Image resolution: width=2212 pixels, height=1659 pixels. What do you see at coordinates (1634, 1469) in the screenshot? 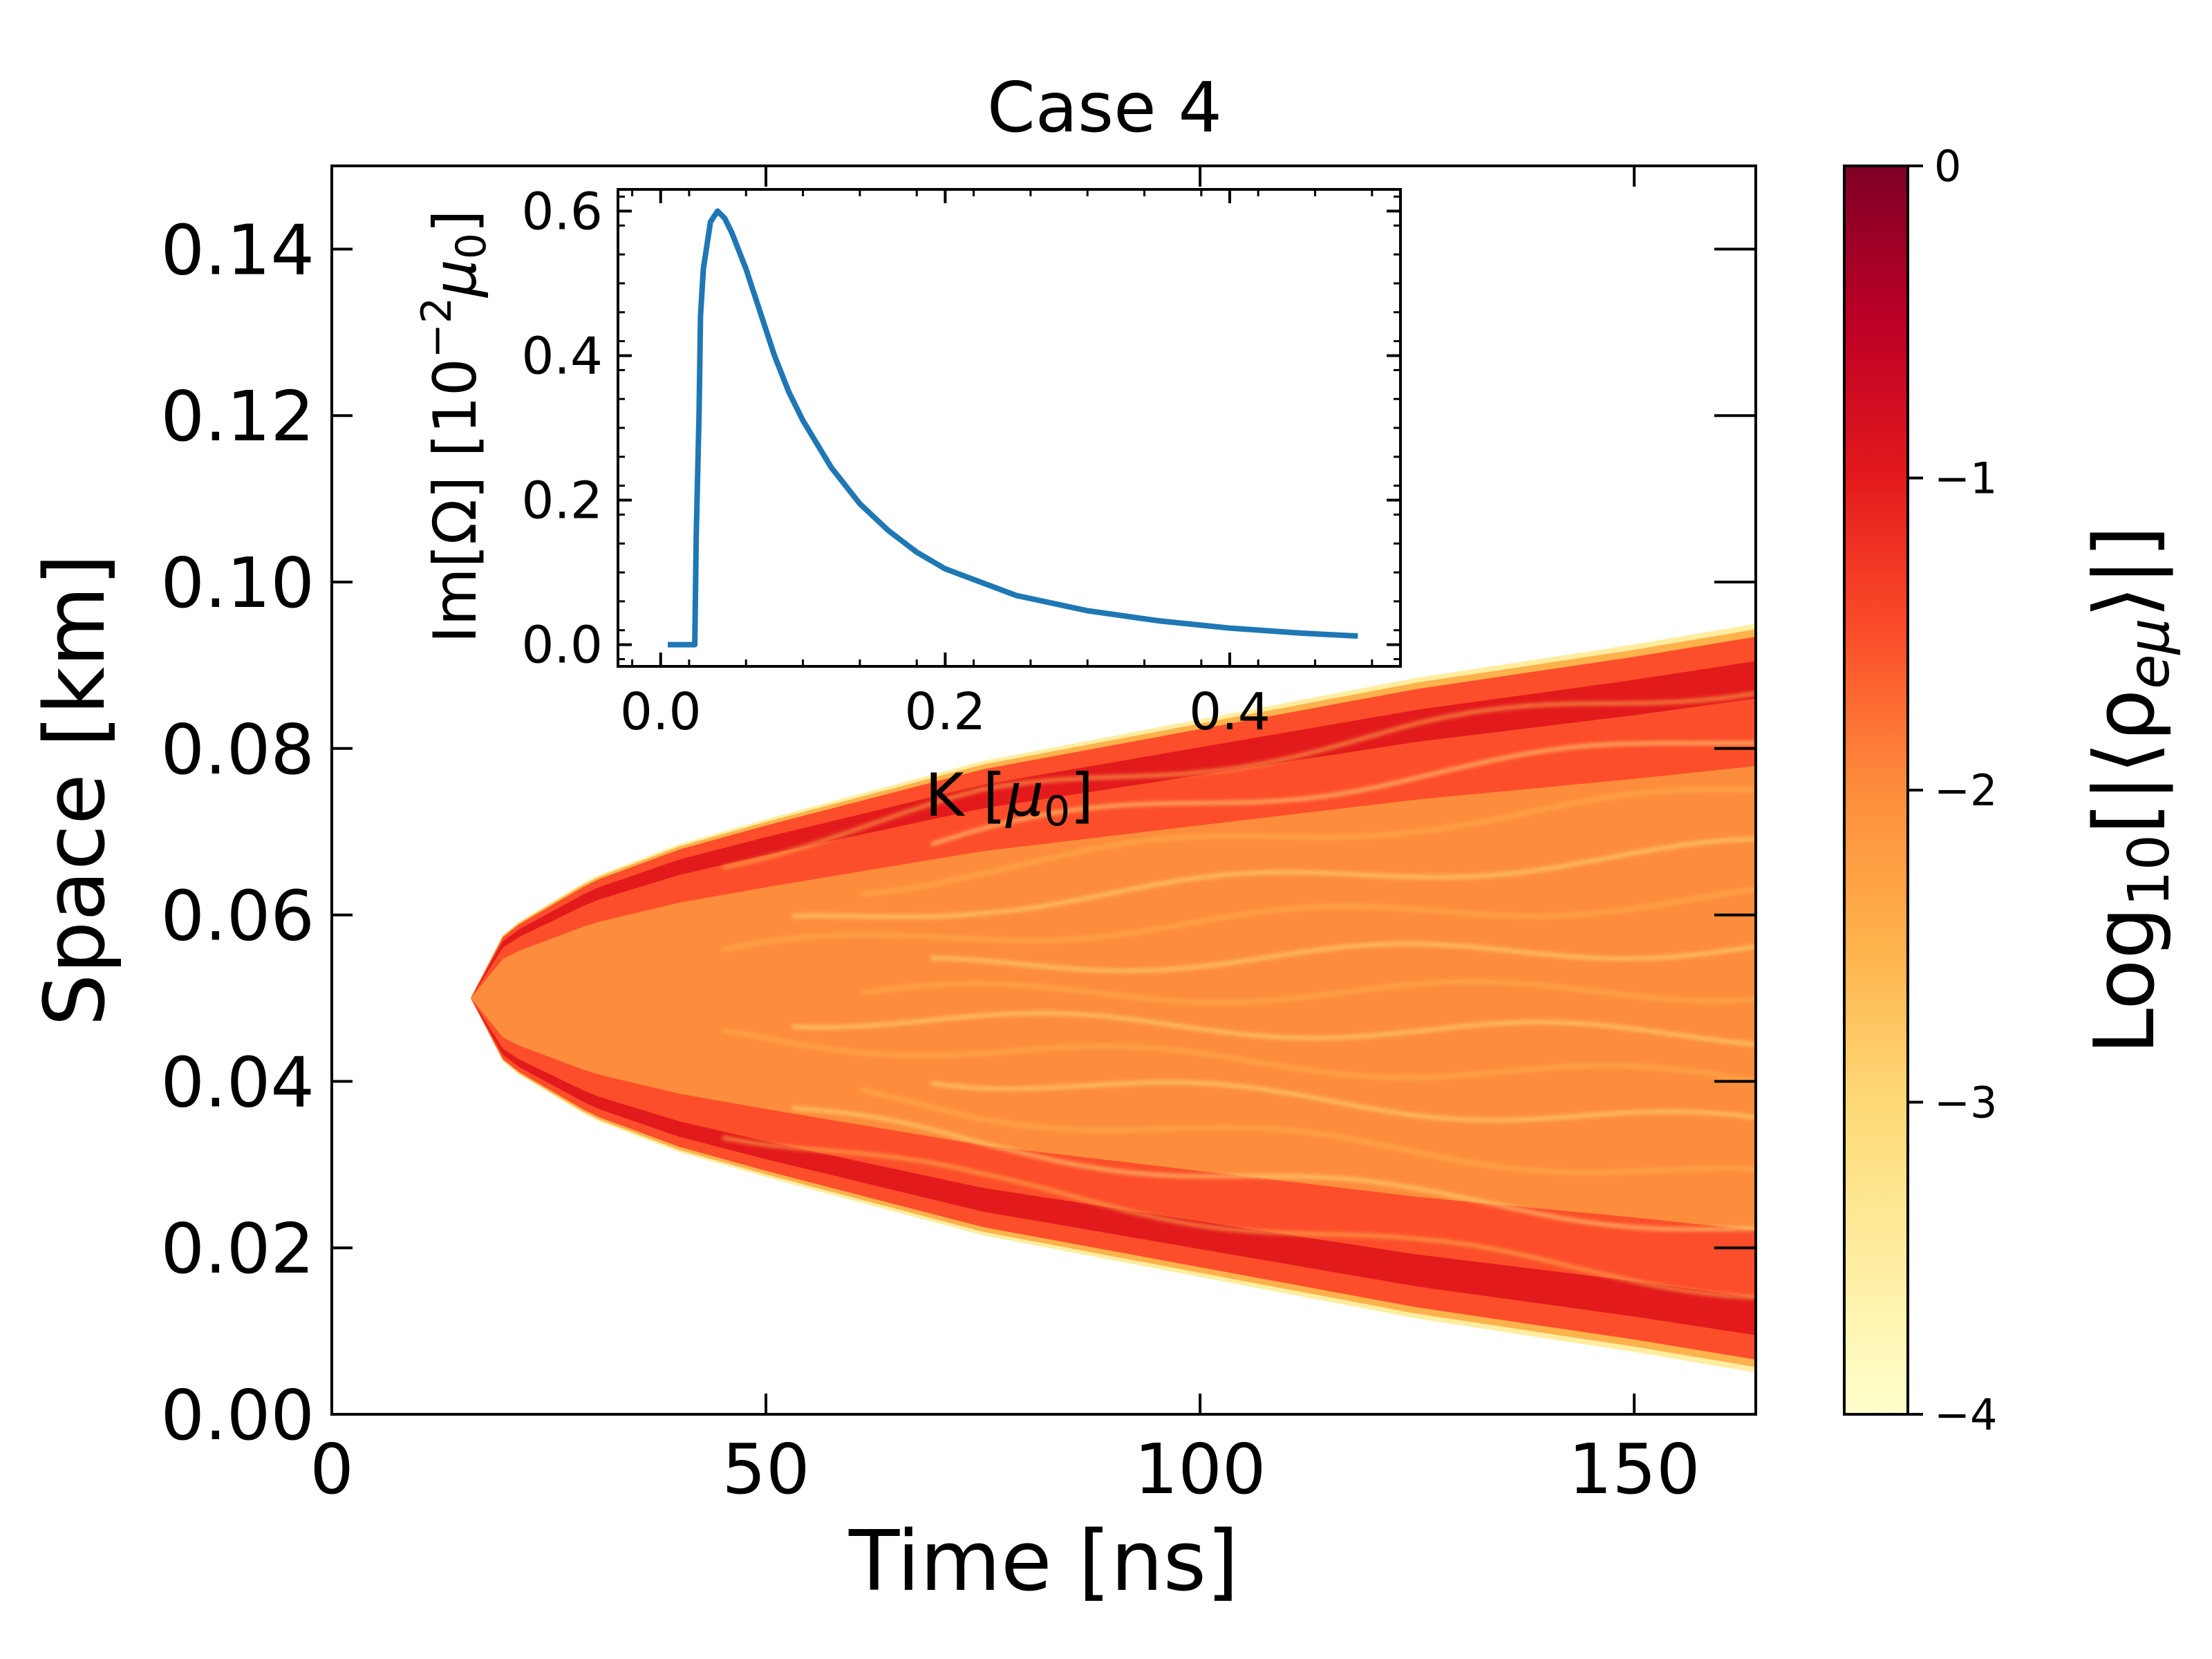
I see `x-tick-label: 150` at bounding box center [1634, 1469].